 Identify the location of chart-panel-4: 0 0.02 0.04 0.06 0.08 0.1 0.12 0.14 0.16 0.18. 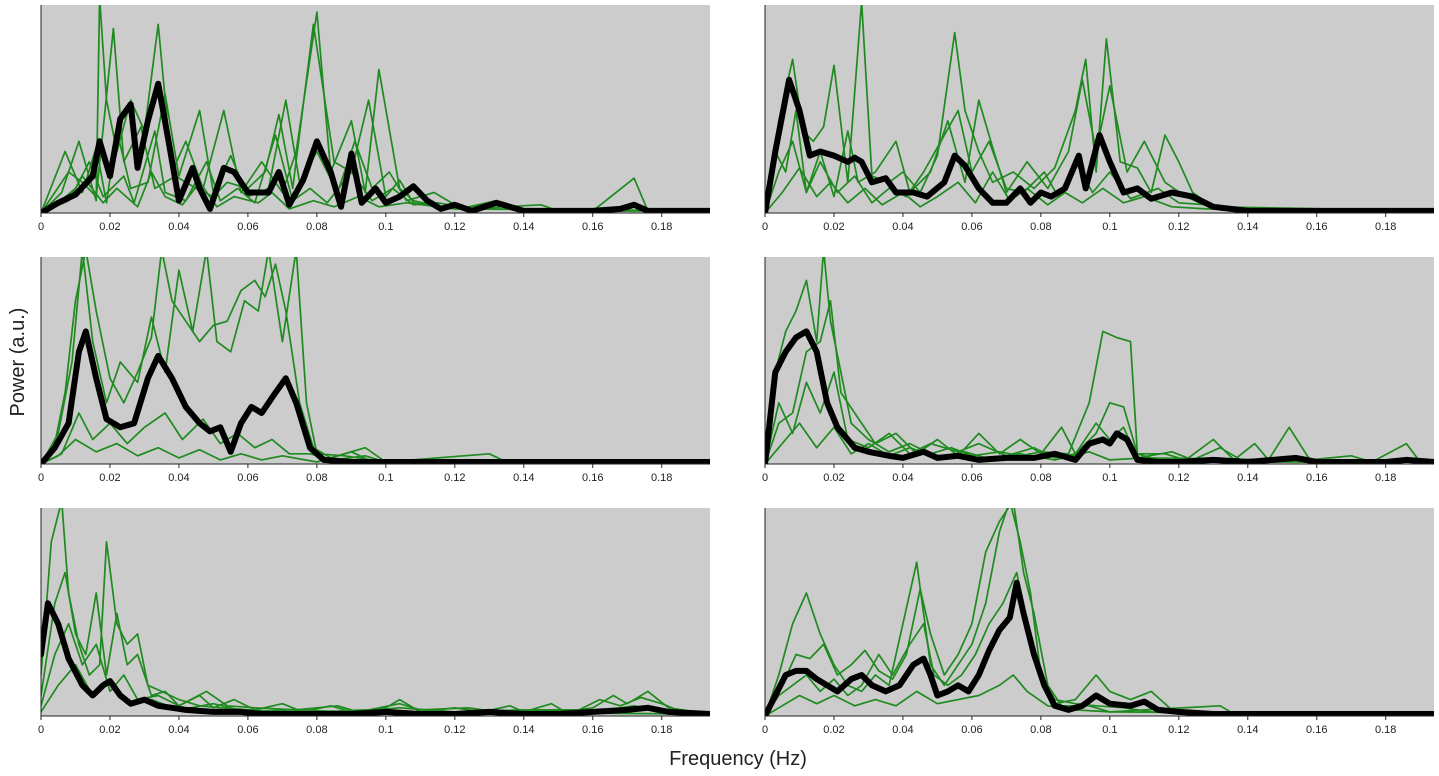
(1098, 370).